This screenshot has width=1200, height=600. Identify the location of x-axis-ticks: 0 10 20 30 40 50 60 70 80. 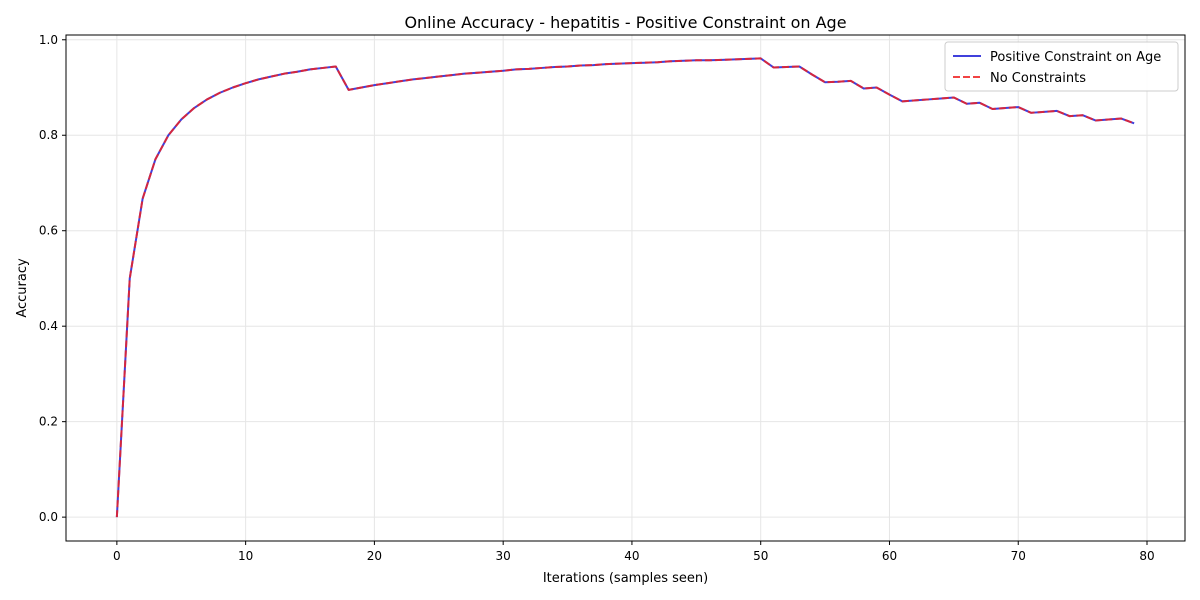
(634, 552).